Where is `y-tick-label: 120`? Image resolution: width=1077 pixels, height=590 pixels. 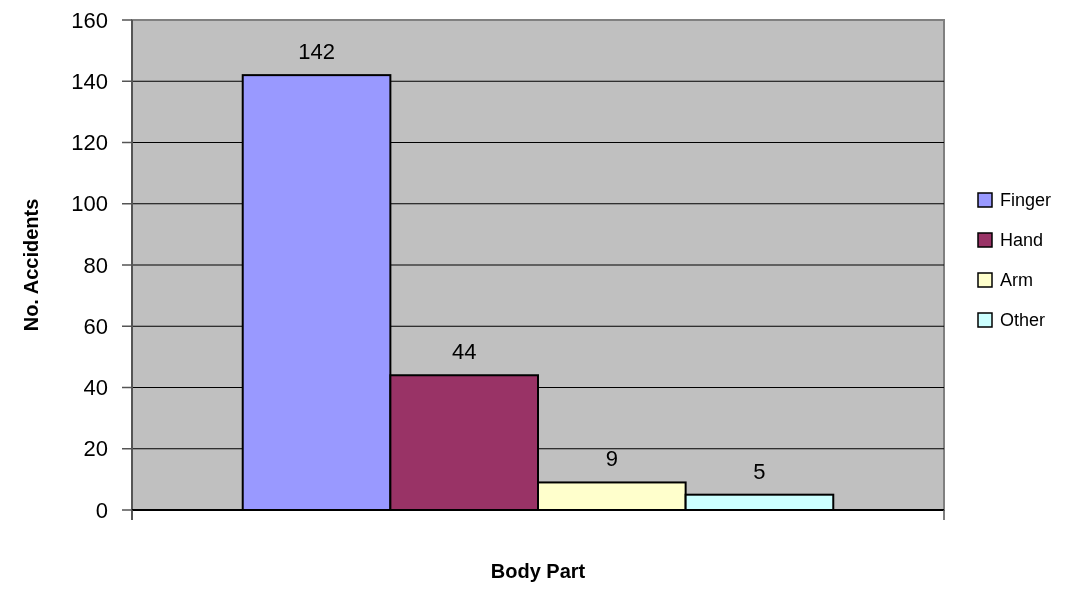 y-tick-label: 120 is located at coordinates (89, 143).